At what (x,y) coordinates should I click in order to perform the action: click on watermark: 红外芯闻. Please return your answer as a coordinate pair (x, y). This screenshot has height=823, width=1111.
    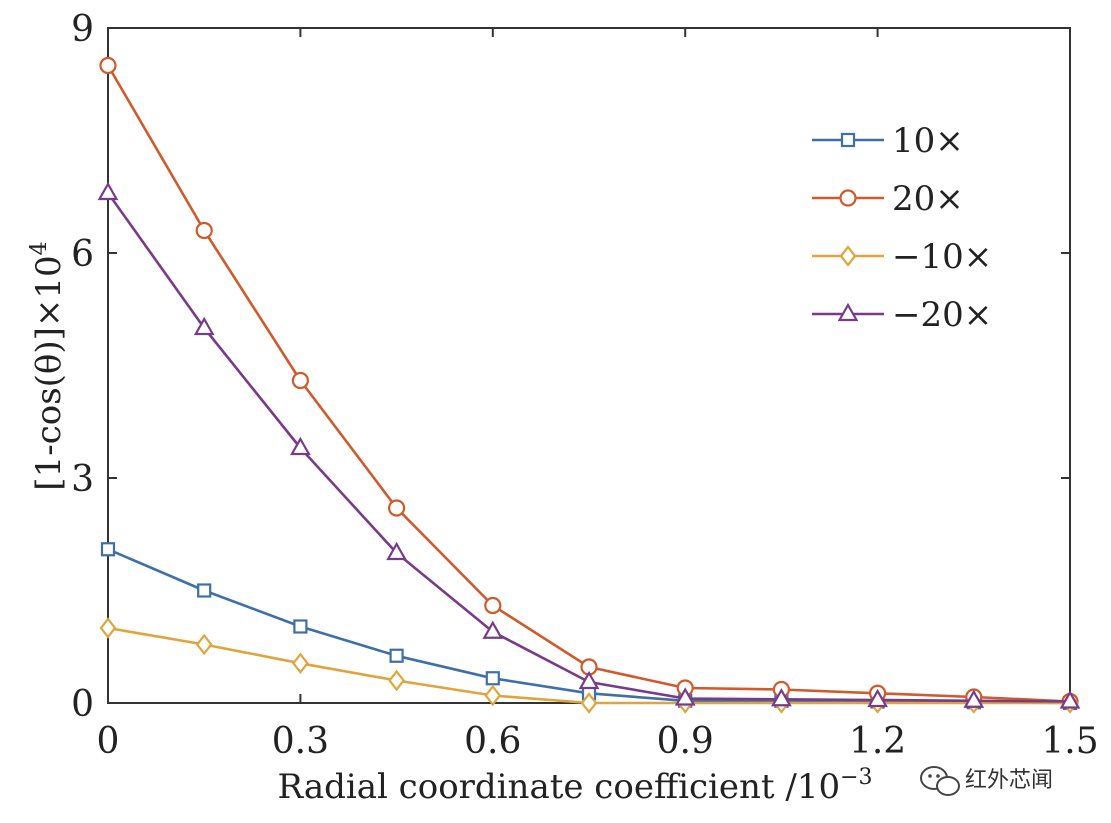
    Looking at the image, I should click on (986, 781).